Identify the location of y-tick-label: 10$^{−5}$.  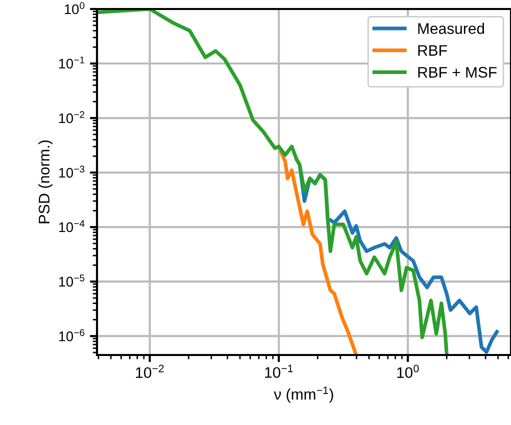
(71, 280).